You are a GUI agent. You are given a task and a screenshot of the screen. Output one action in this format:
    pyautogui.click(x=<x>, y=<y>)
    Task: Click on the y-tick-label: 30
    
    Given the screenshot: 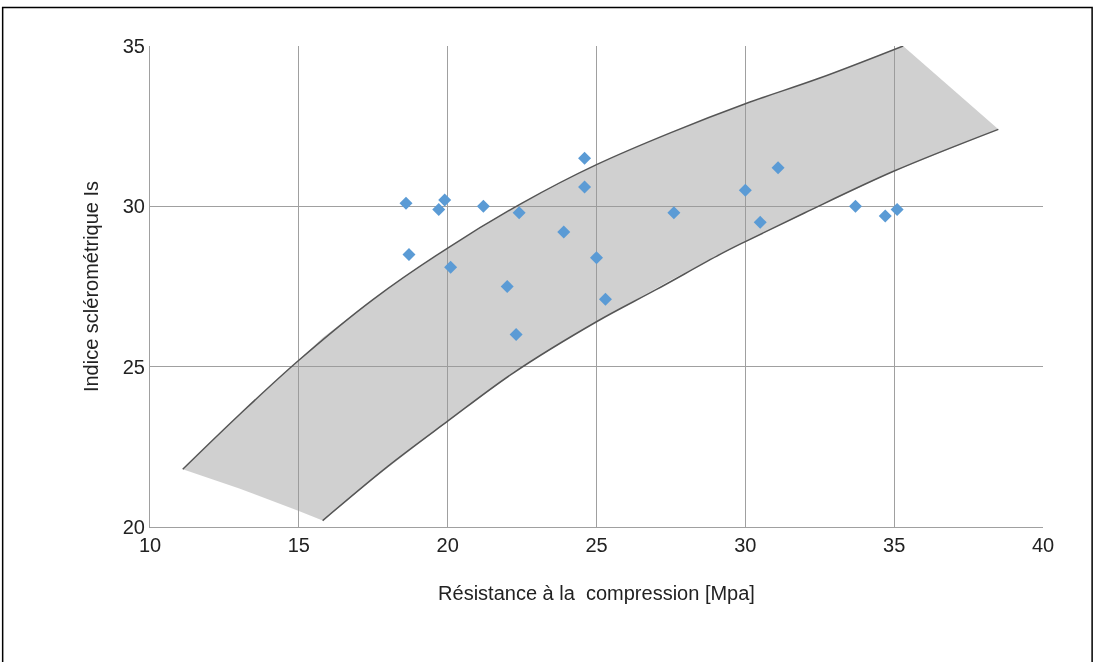 What is the action you would take?
    pyautogui.click(x=133, y=206)
    